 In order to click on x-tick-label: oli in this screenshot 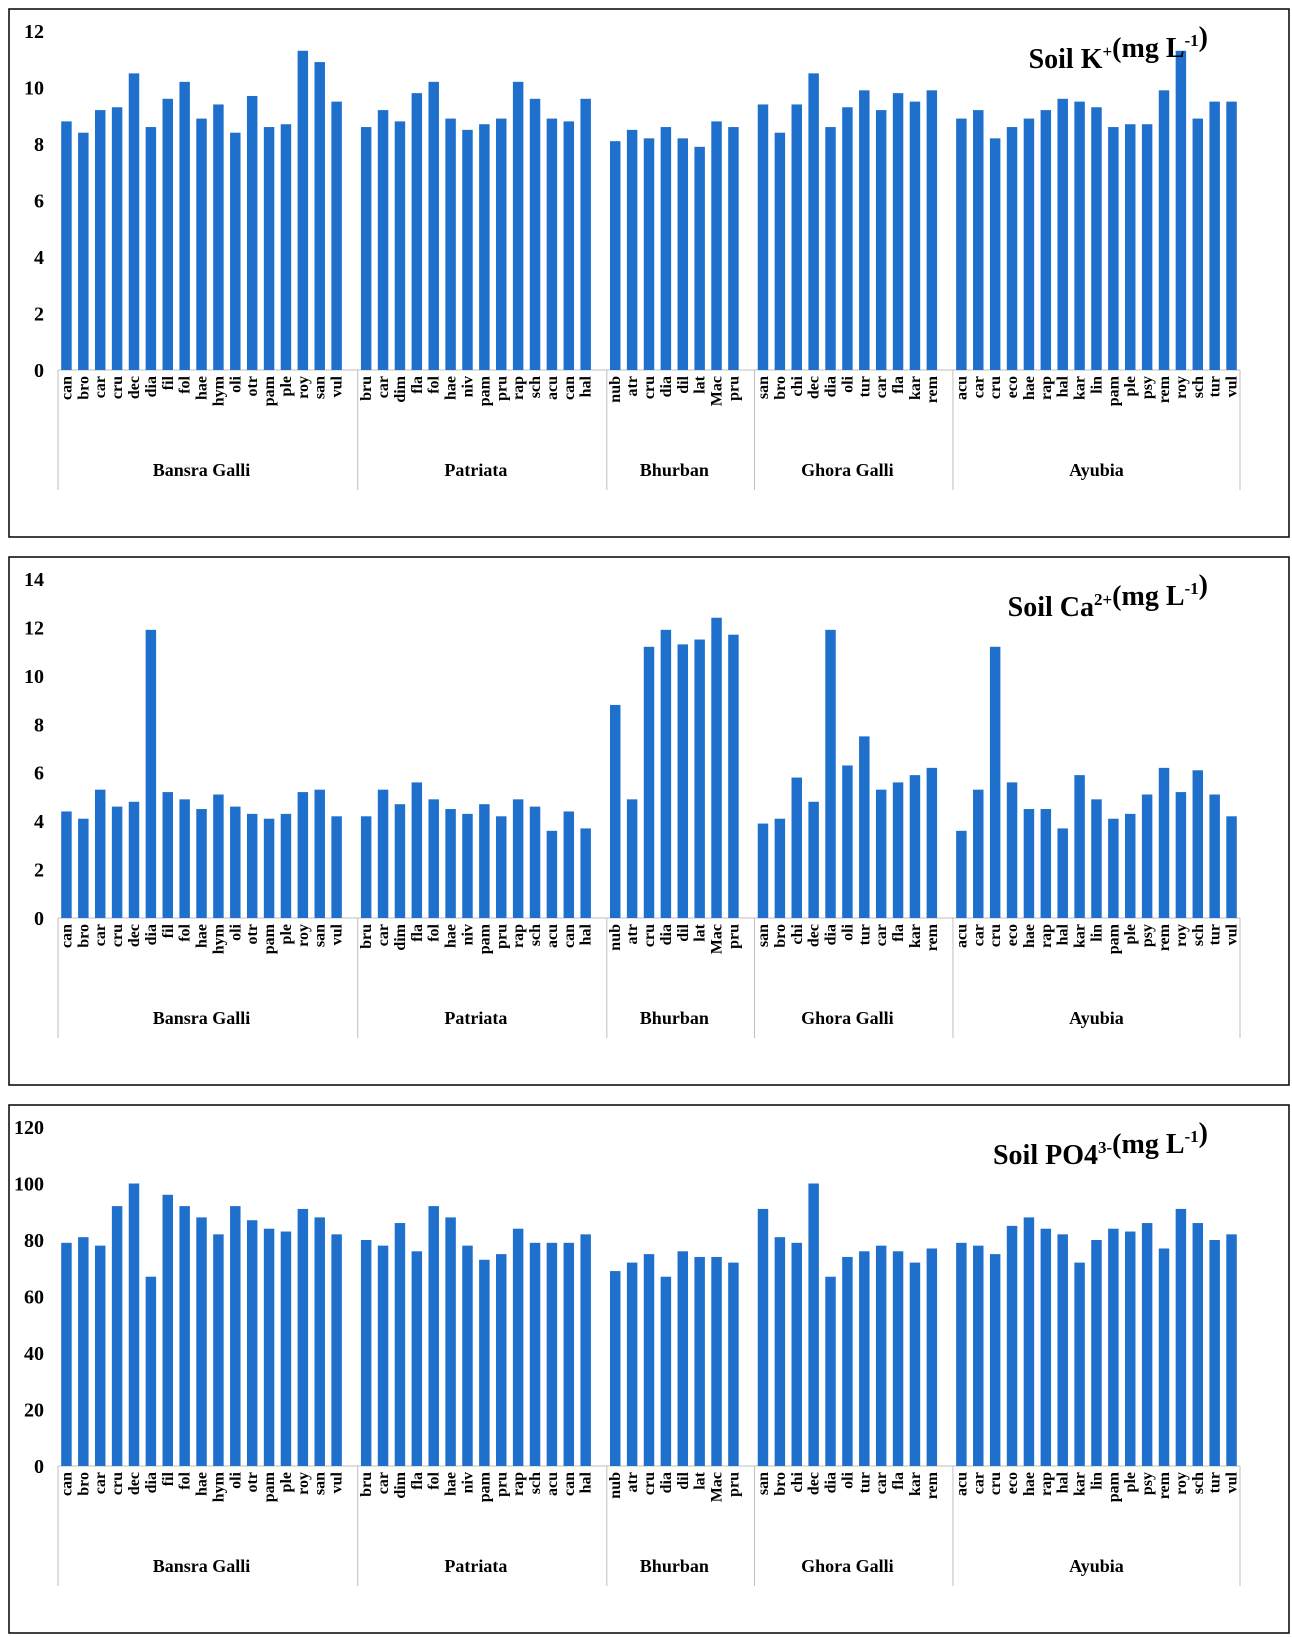, I will do `click(847, 931)`.